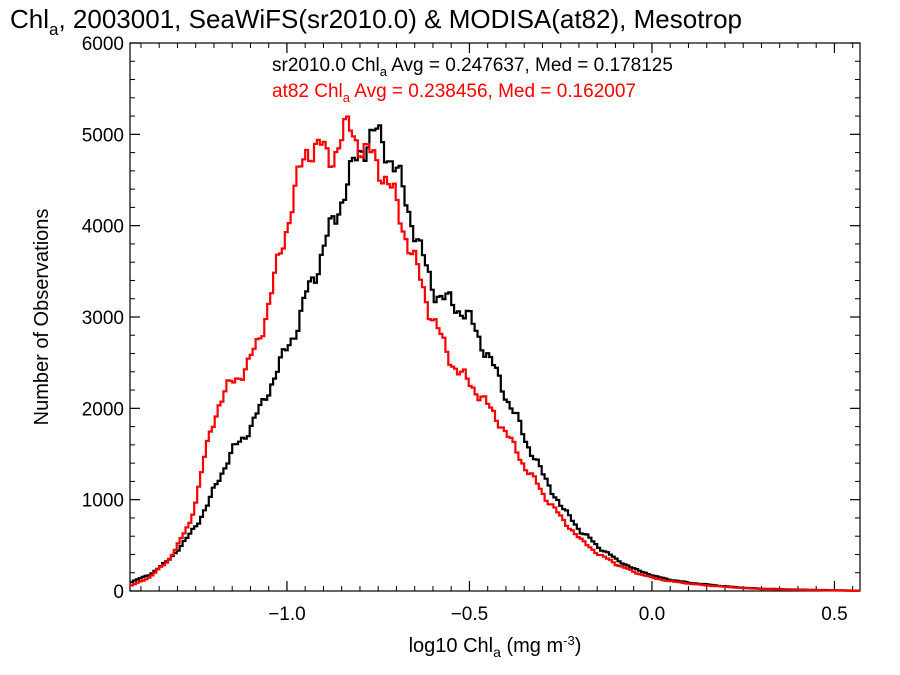 Image resolution: width=900 pixels, height=675 pixels. I want to click on y-tick-label: 3000, so click(103, 318).